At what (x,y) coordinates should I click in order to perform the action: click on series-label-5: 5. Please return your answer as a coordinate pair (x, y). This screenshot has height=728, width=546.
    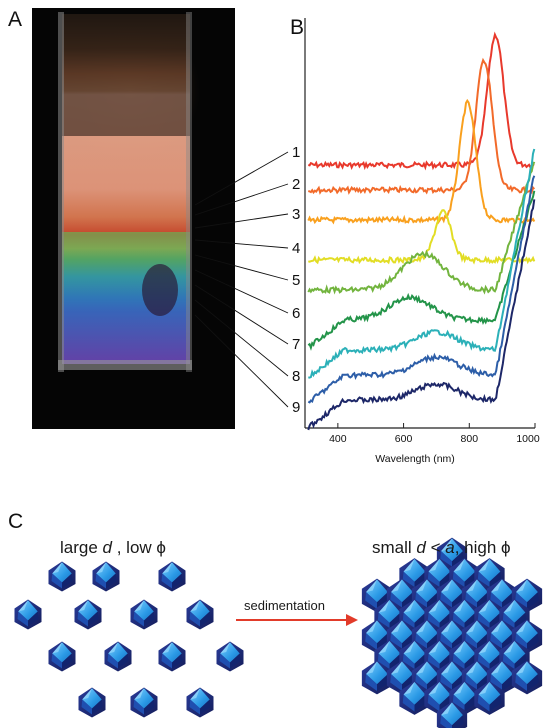
    Looking at the image, I should click on (296, 280).